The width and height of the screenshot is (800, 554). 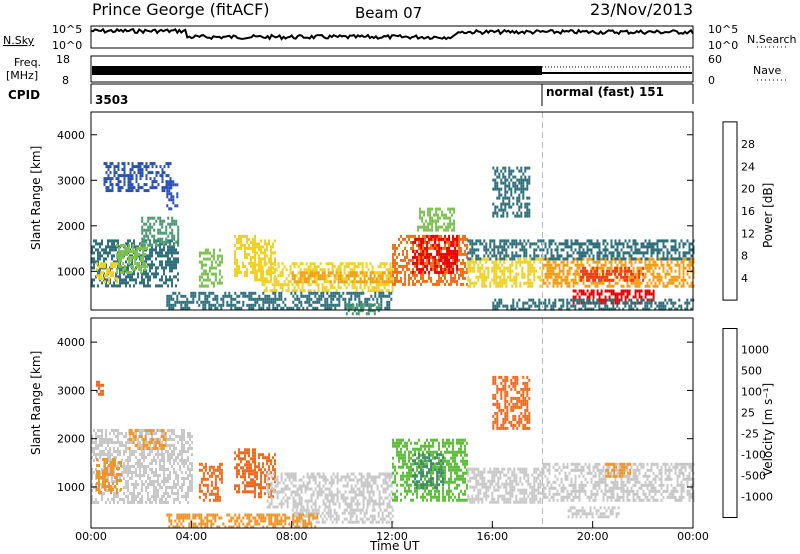 What do you see at coordinates (67, 45) in the screenshot?
I see `nsky-left-tick-bottom: 10^0` at bounding box center [67, 45].